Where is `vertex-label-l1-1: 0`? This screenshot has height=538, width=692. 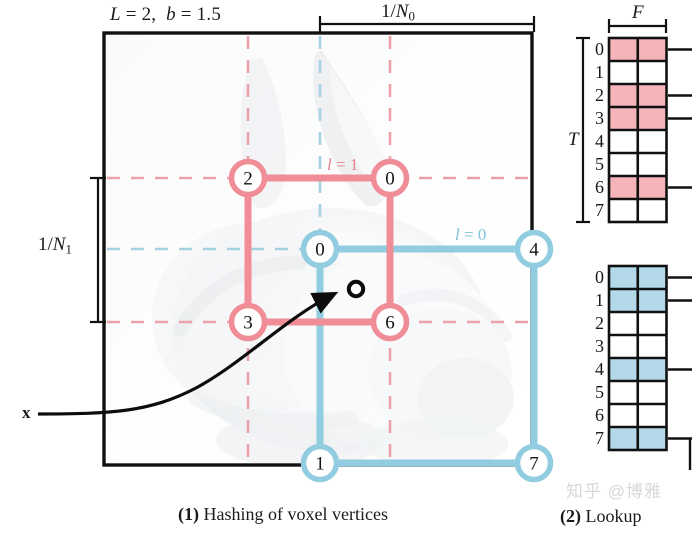 vertex-label-l1-1: 0 is located at coordinates (390, 179).